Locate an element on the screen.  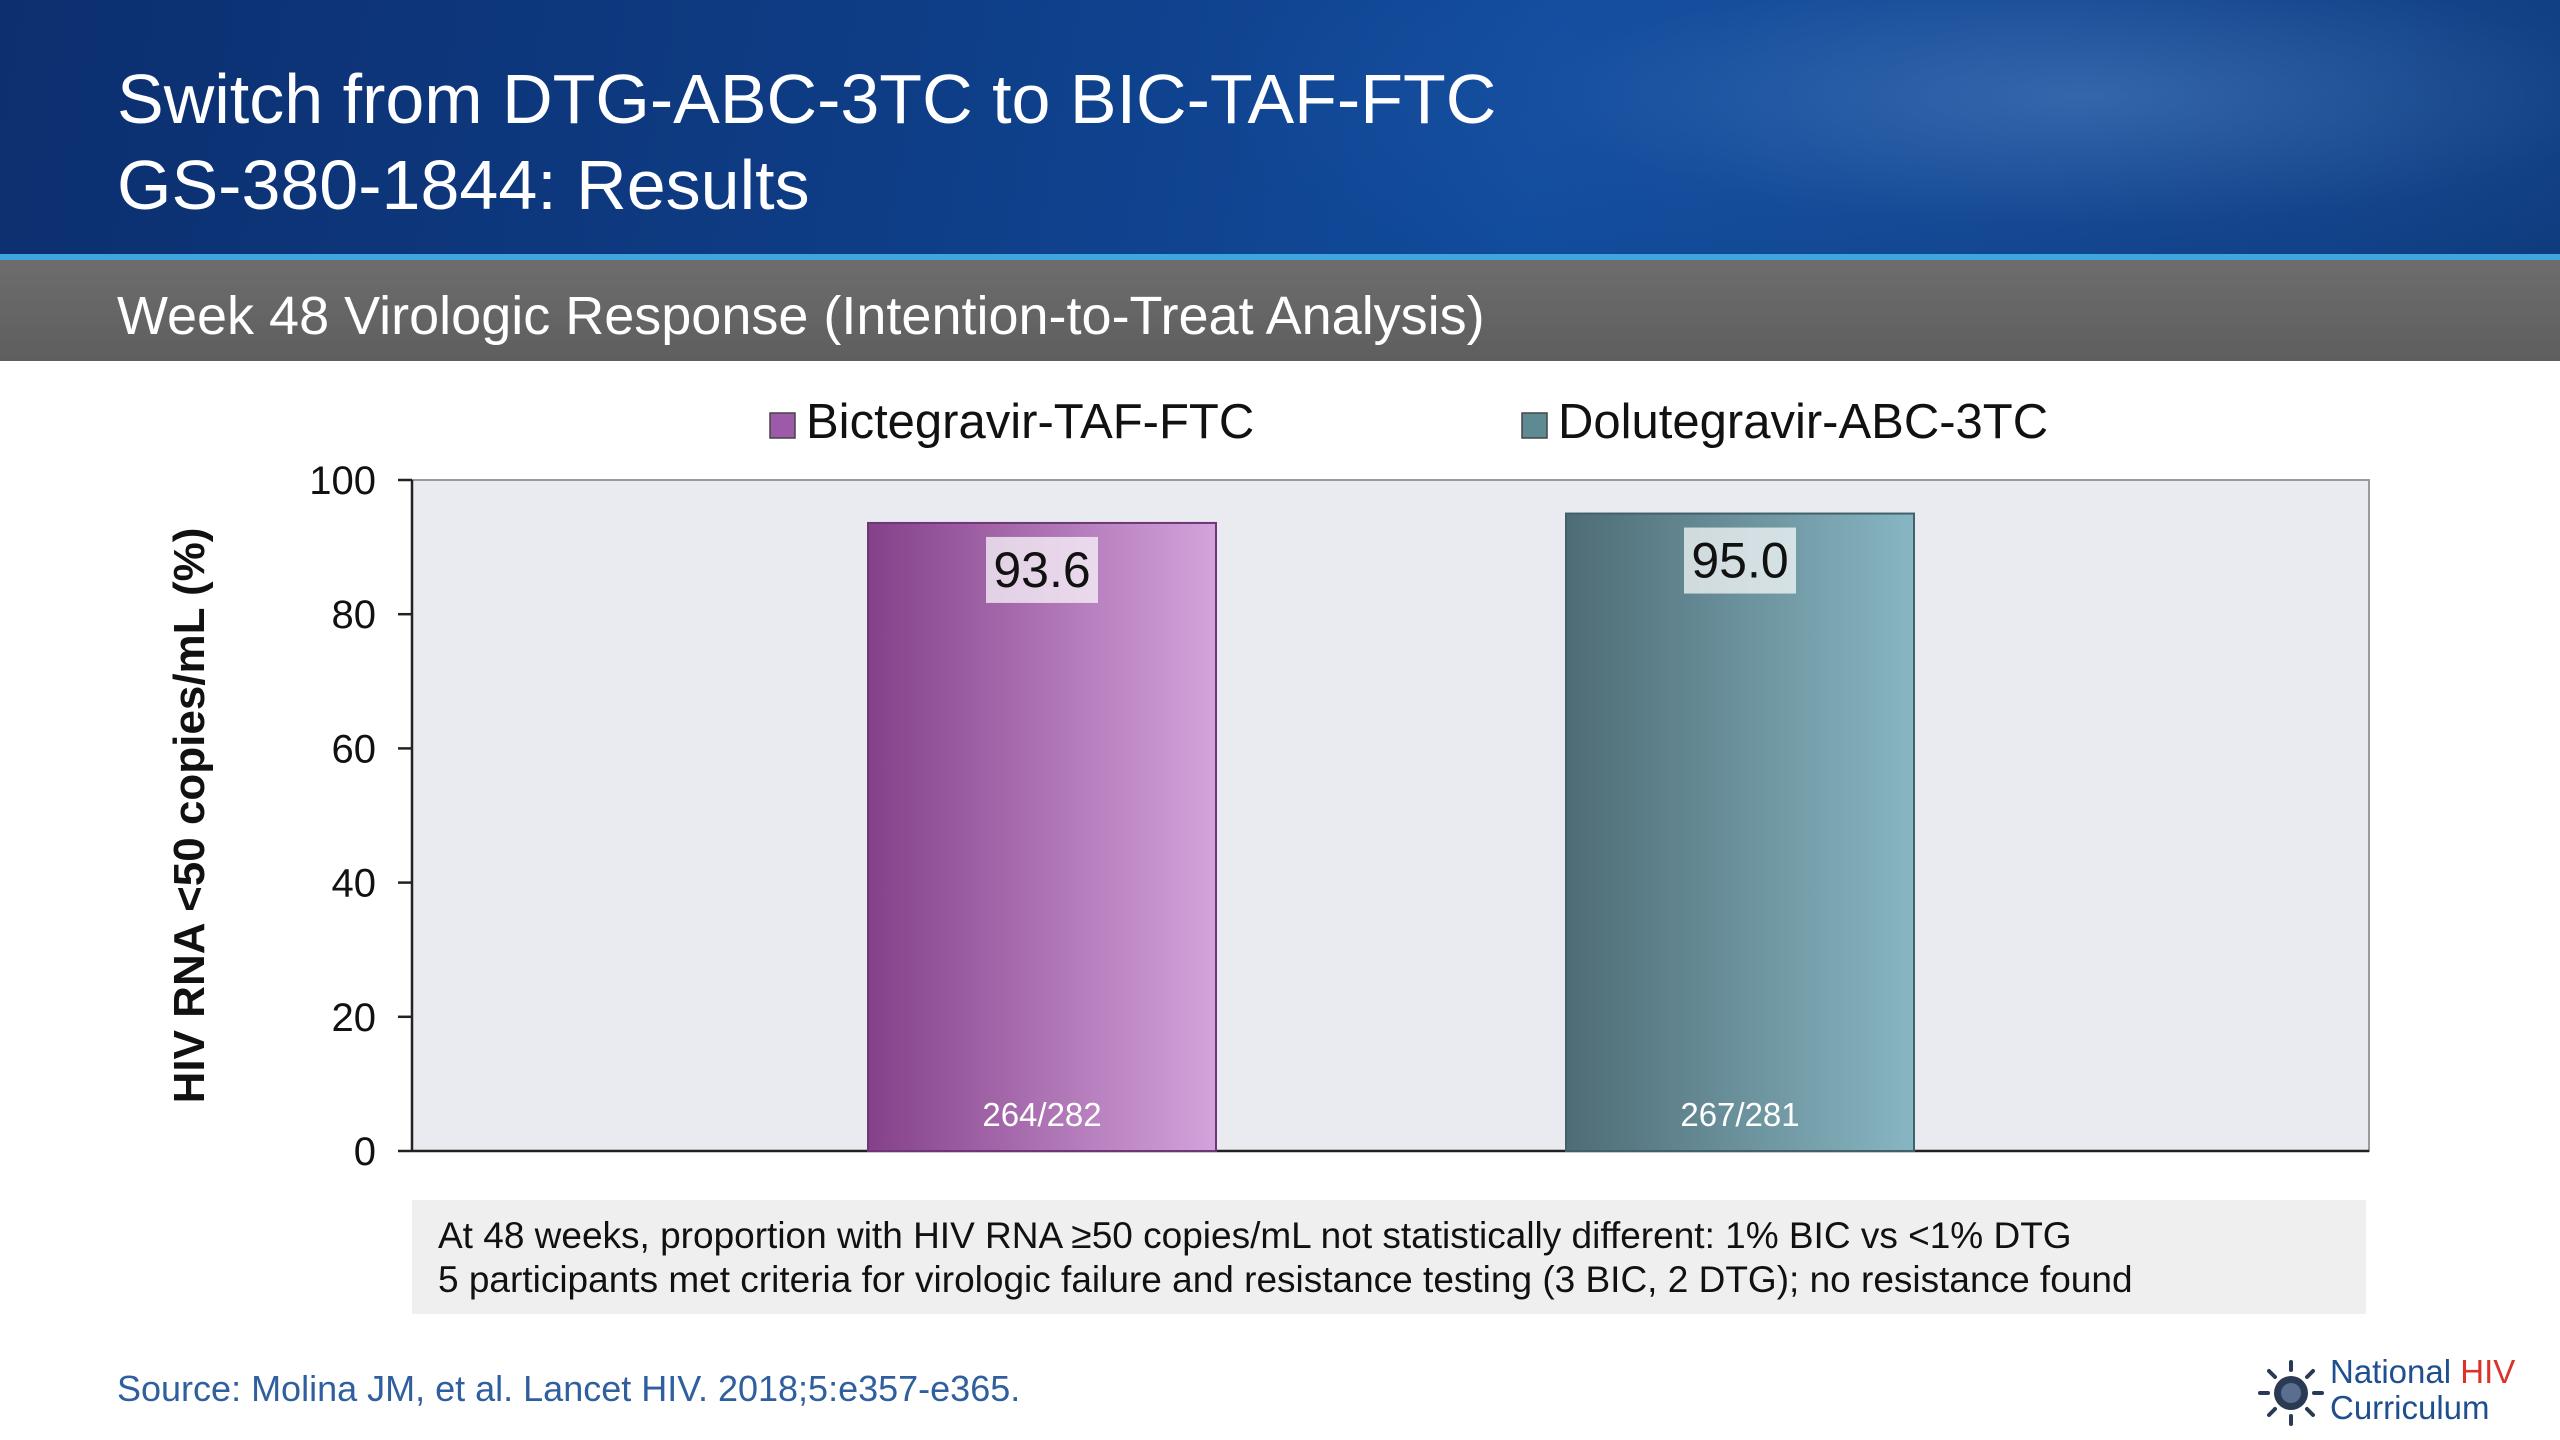
logo-word-national: National is located at coordinates (2391, 1371).